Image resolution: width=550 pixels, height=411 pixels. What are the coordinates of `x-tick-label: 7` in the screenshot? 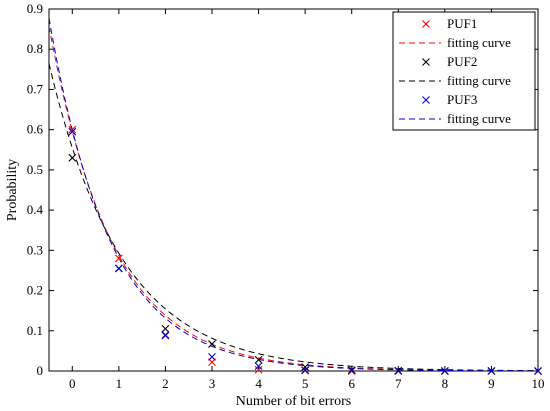 It's located at (398, 383).